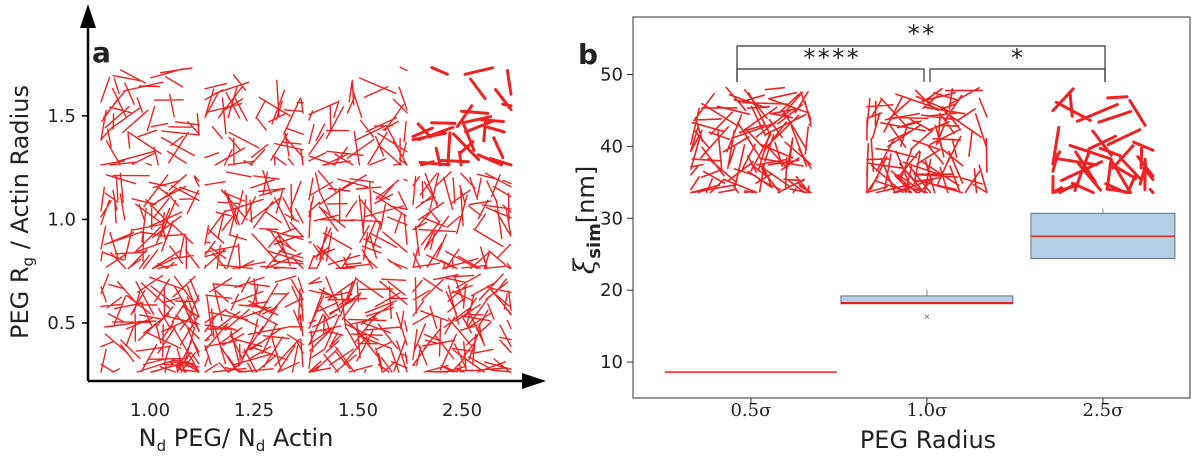  What do you see at coordinates (148, 438) in the screenshot?
I see `label-part: N` at bounding box center [148, 438].